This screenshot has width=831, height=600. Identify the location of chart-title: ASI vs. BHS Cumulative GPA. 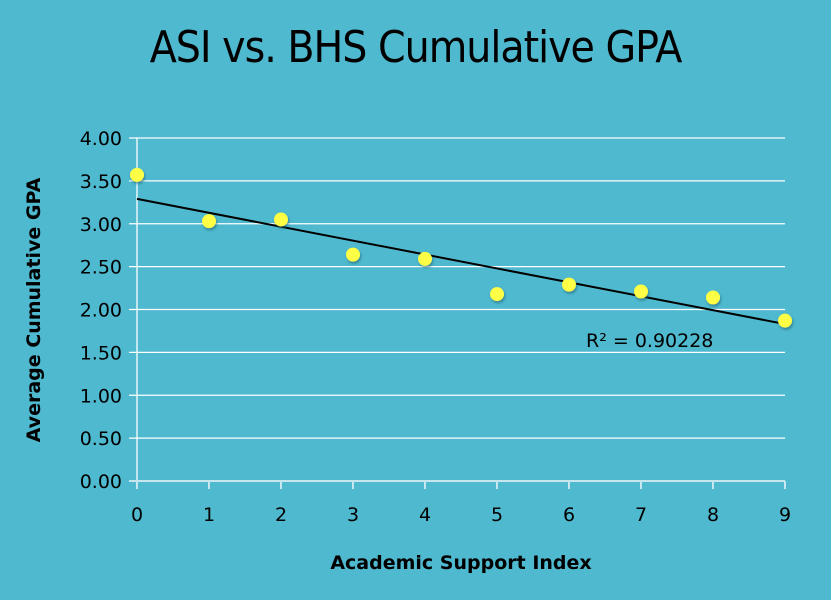
(416, 47).